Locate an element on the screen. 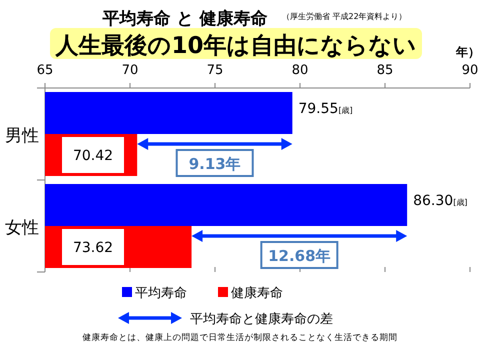 Image resolution: width=480 pixels, height=345 pixels. data-label: 79.55[歳] is located at coordinates (325, 109).